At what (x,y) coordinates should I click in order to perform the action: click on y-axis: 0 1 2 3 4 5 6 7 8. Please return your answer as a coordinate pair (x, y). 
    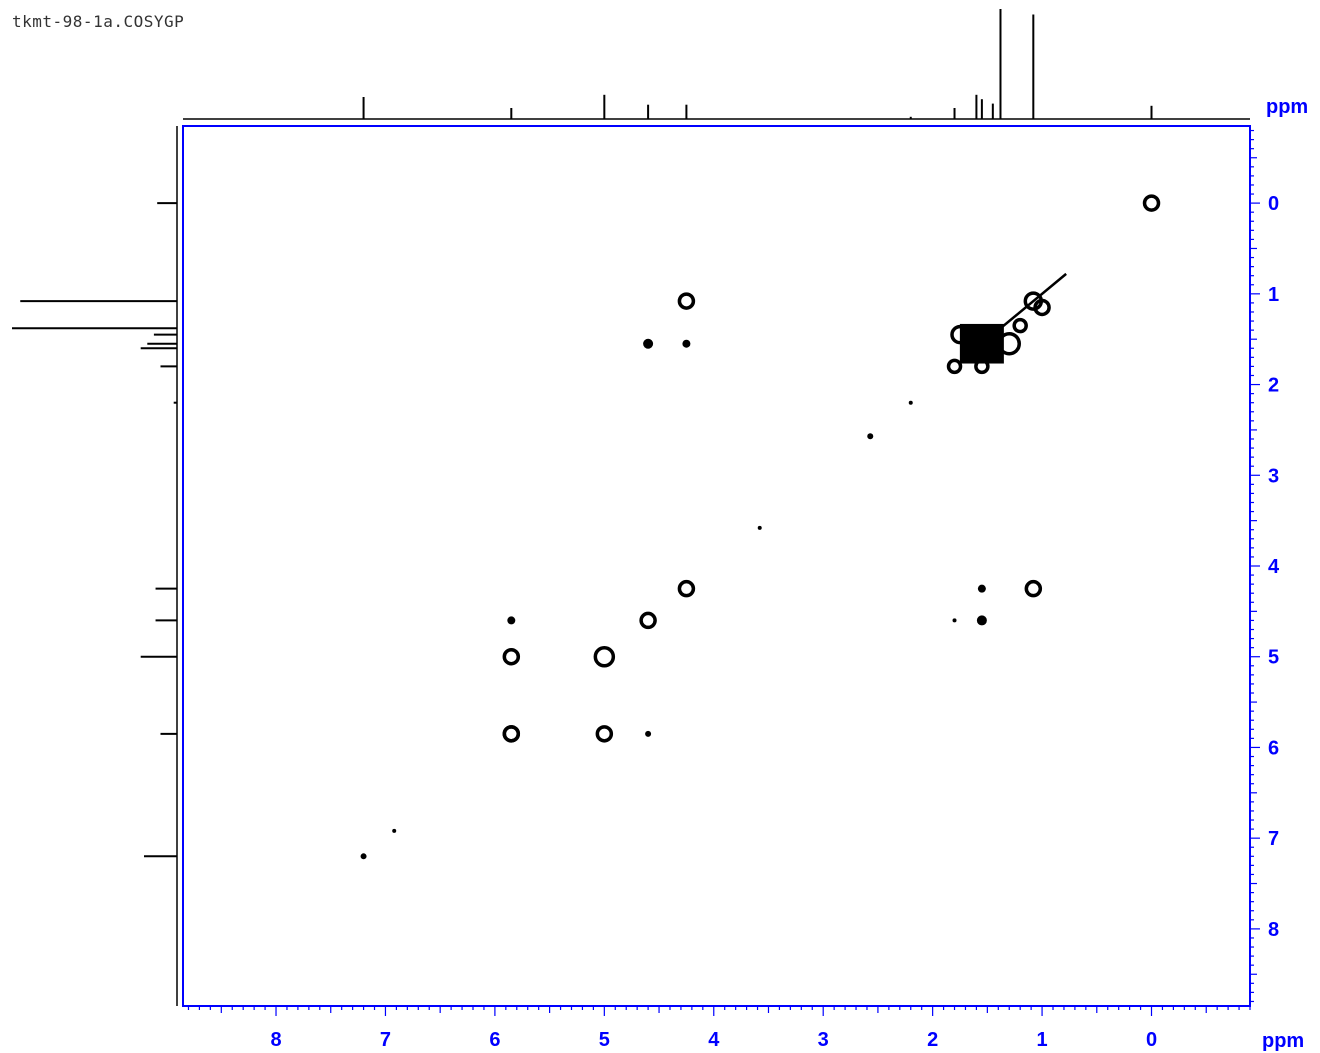
    Looking at the image, I should click on (1264, 566).